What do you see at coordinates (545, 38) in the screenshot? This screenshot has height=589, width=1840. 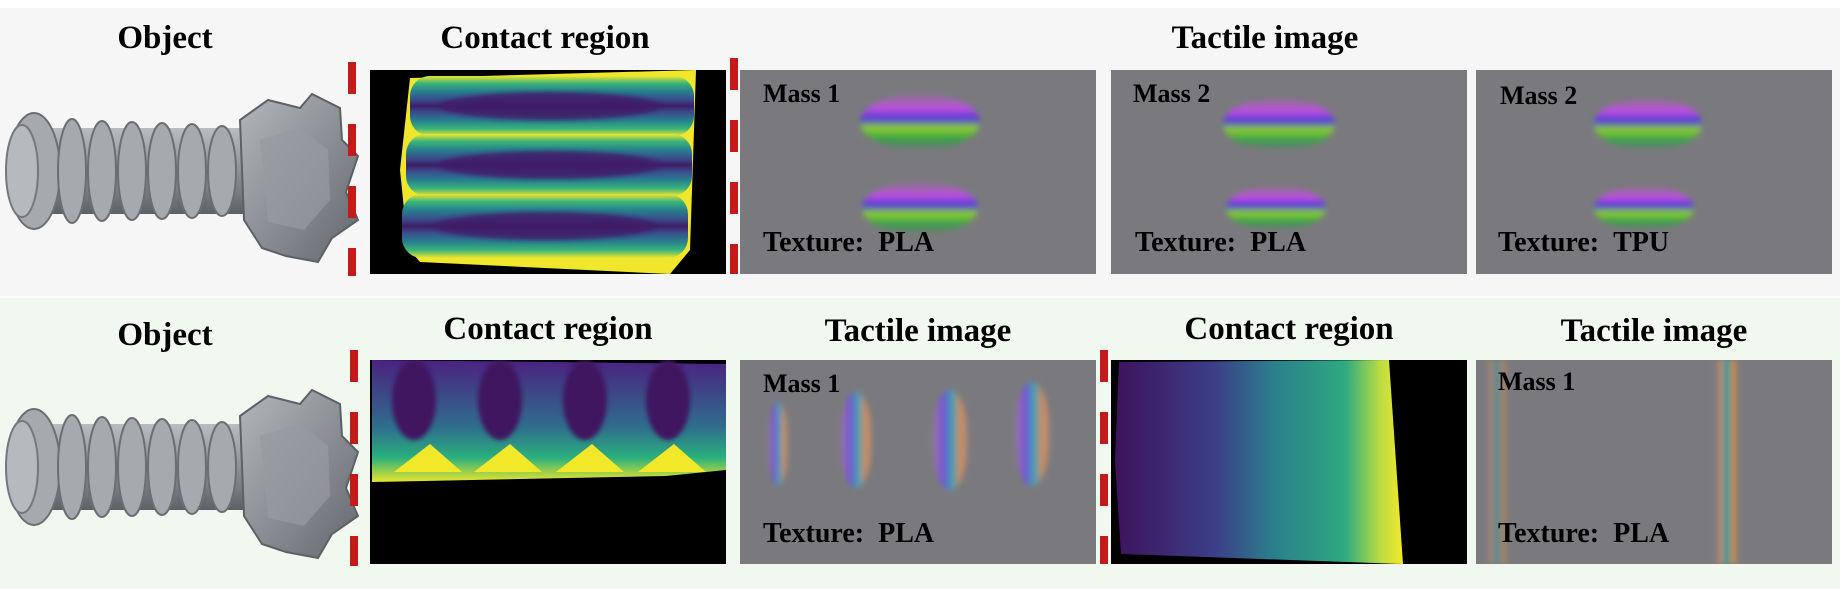 I see `top-contact-region-label: Contact region` at bounding box center [545, 38].